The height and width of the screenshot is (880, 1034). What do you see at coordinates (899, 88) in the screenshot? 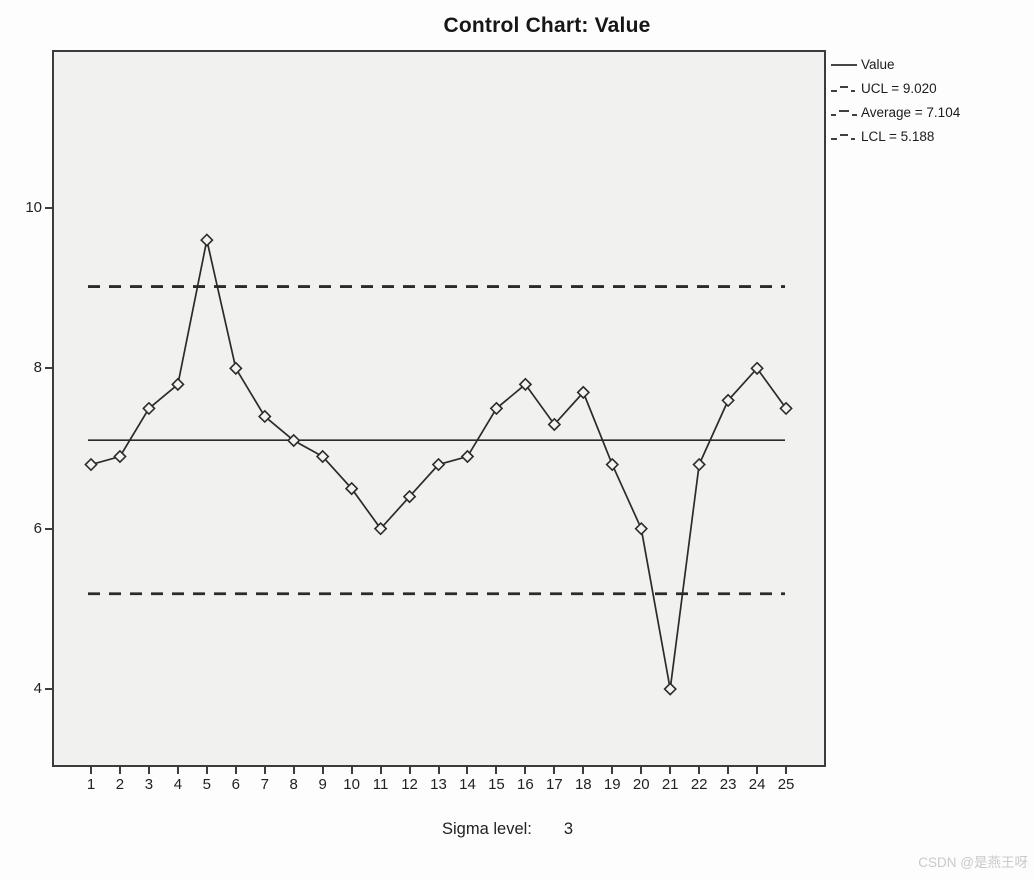
I see `legend-label: UCL = 9.020` at bounding box center [899, 88].